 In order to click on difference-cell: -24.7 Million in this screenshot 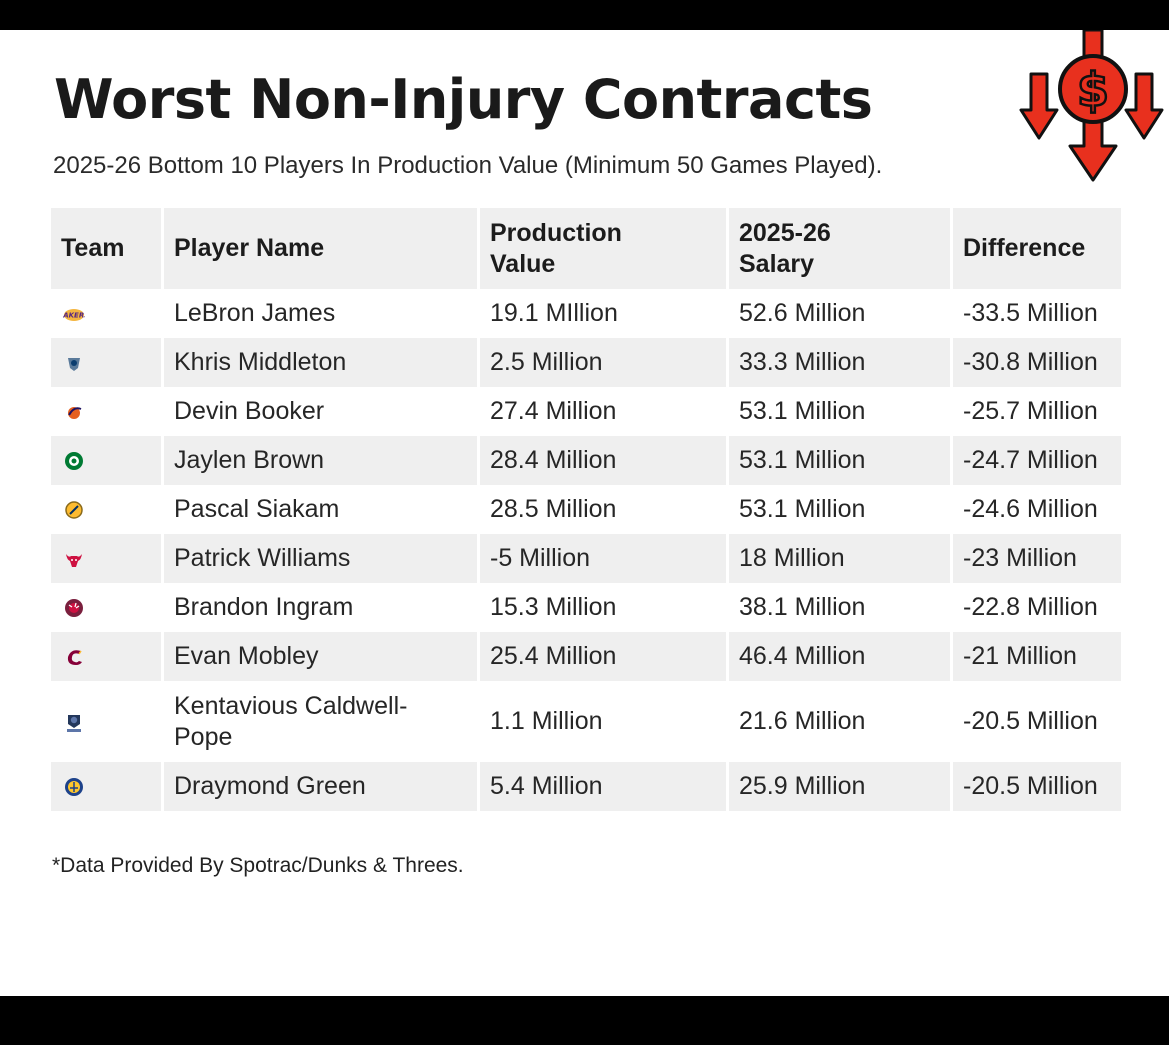, I will do `click(1037, 460)`.